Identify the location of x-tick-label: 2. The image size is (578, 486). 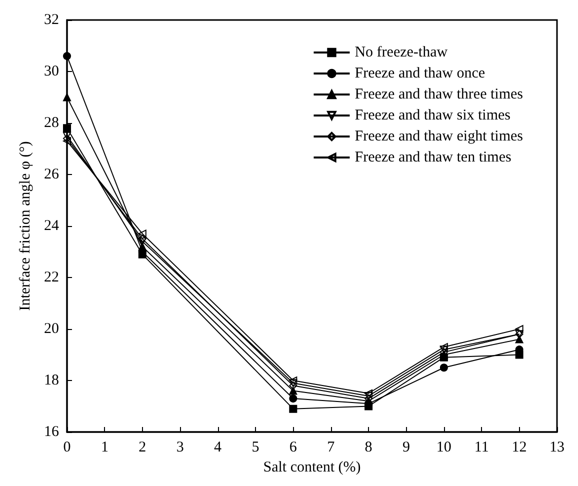
(142, 448).